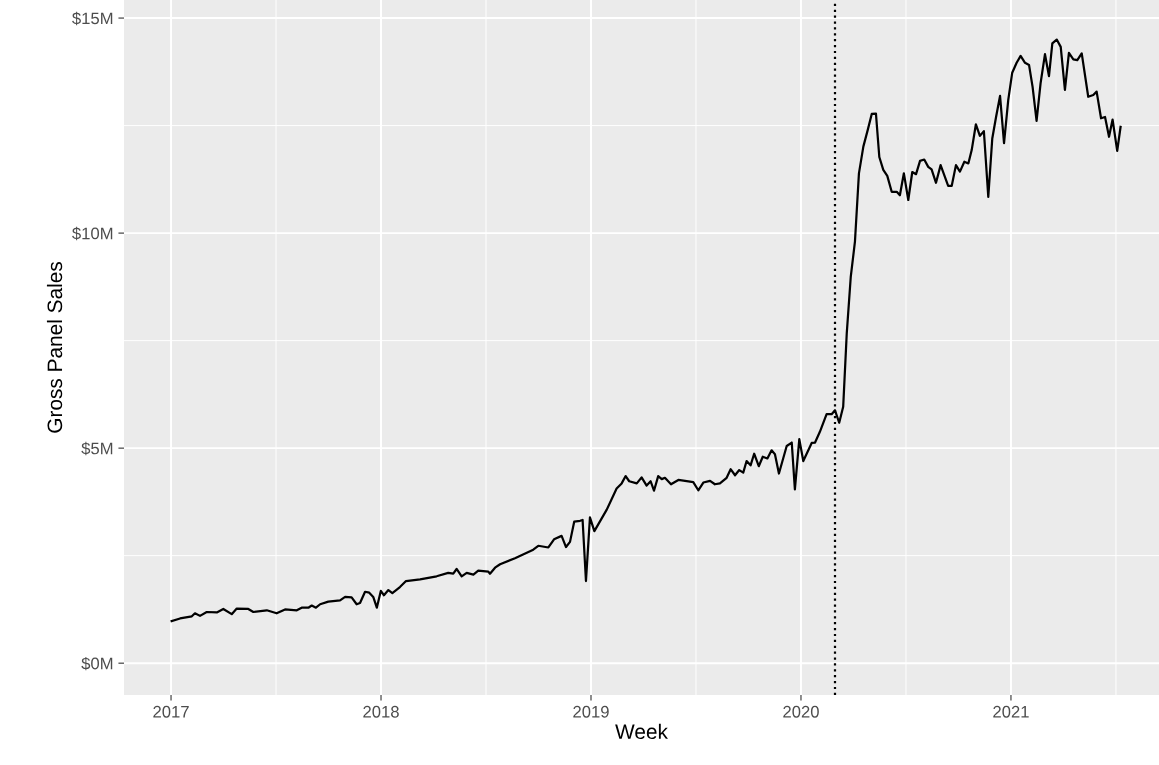 Image resolution: width=1159 pixels, height=765 pixels. What do you see at coordinates (97, 663) in the screenshot?
I see `y-tick-label: $0M` at bounding box center [97, 663].